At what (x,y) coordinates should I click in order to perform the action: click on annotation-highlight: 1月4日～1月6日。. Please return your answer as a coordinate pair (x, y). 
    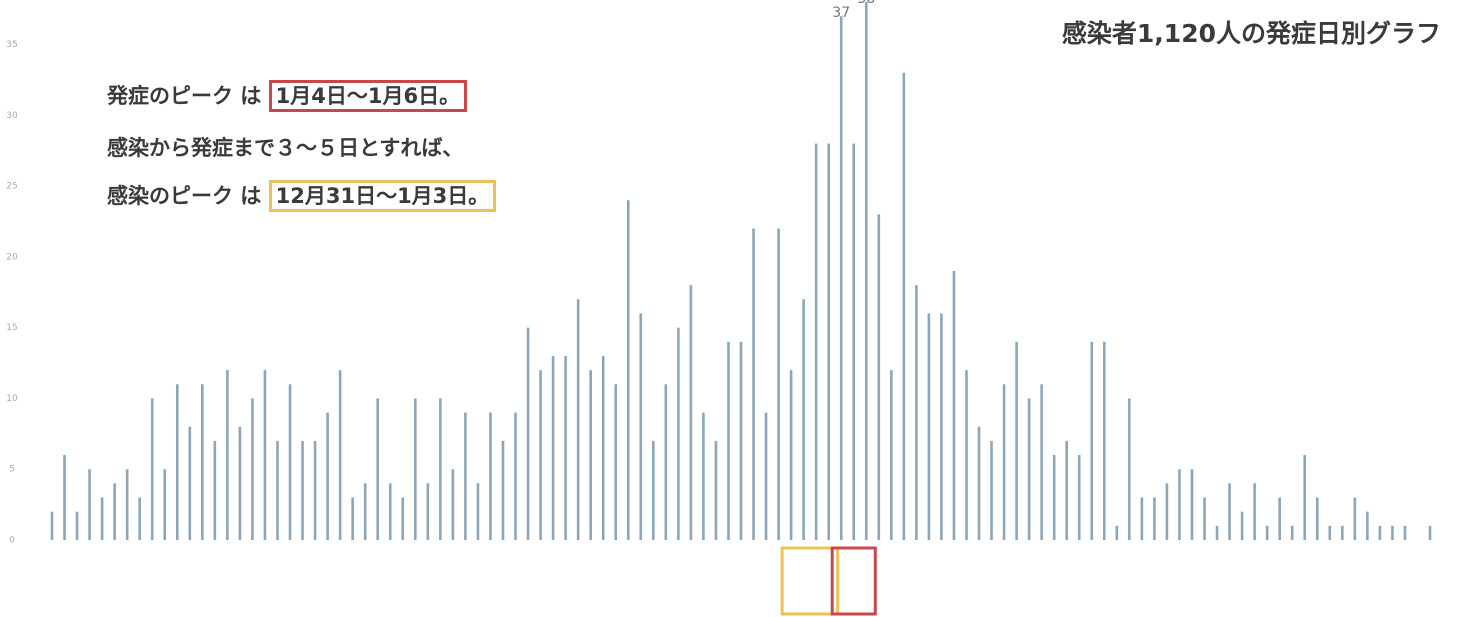
    Looking at the image, I should click on (368, 96).